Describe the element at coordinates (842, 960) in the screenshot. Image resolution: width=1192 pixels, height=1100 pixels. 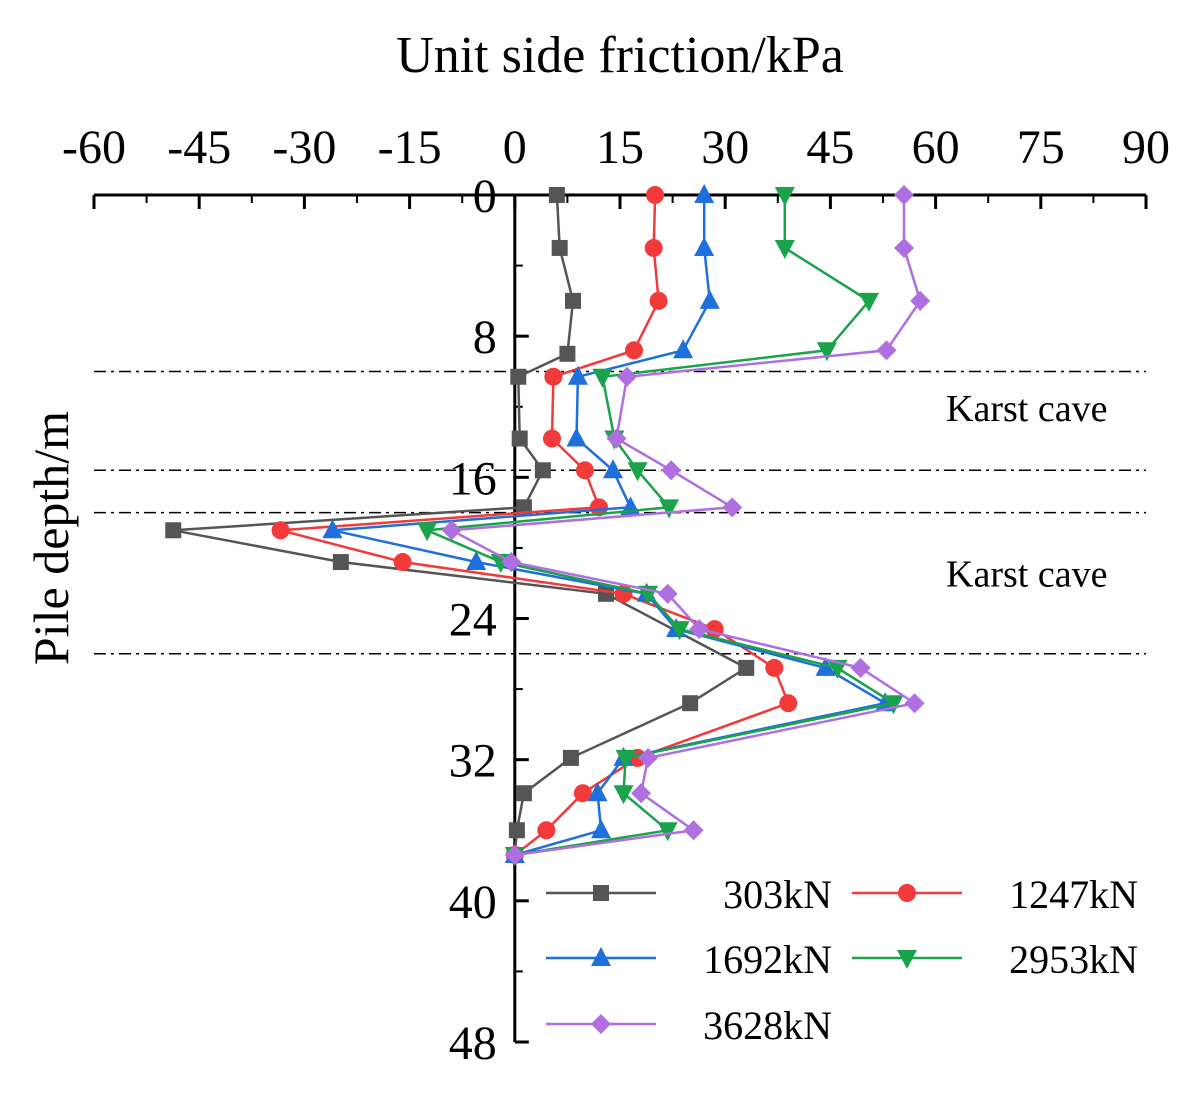
I see `legend: 303kN 1247kN 1692kN 2953kN 3628kN` at that location.